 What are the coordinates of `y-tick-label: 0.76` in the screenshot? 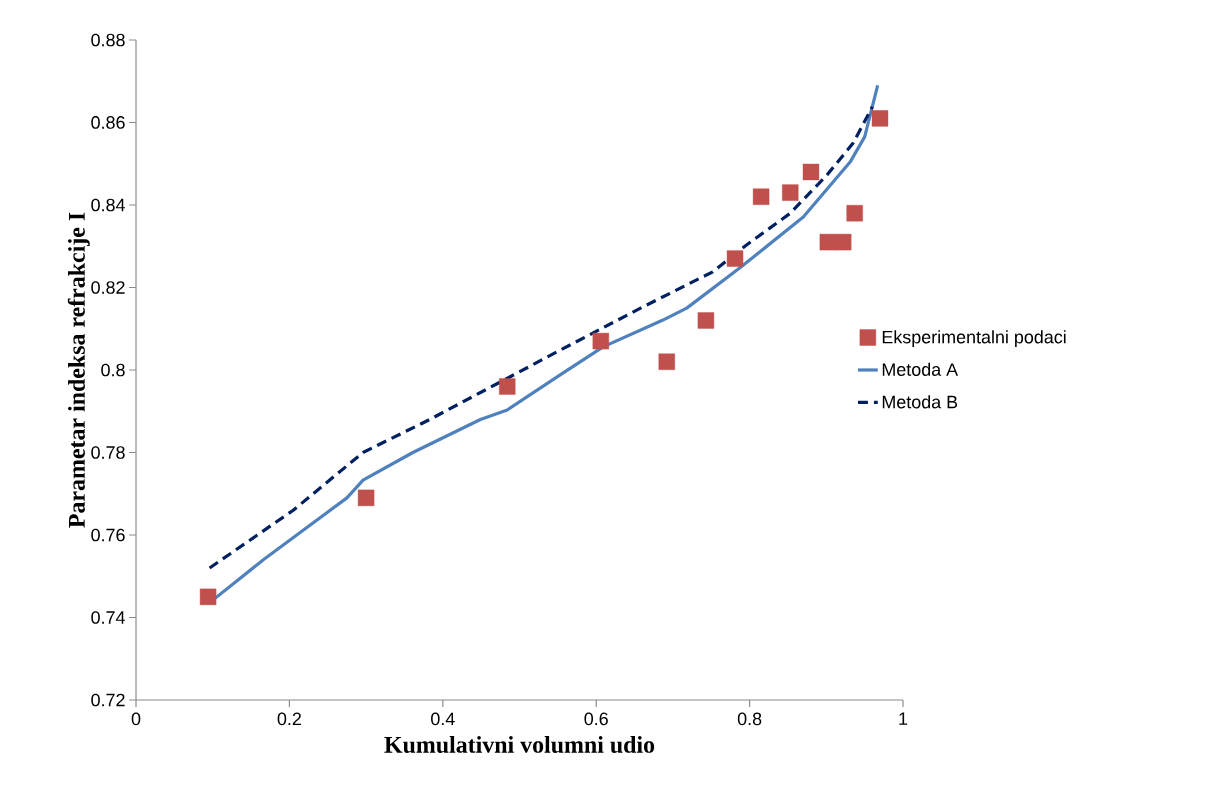 It's located at (108, 535).